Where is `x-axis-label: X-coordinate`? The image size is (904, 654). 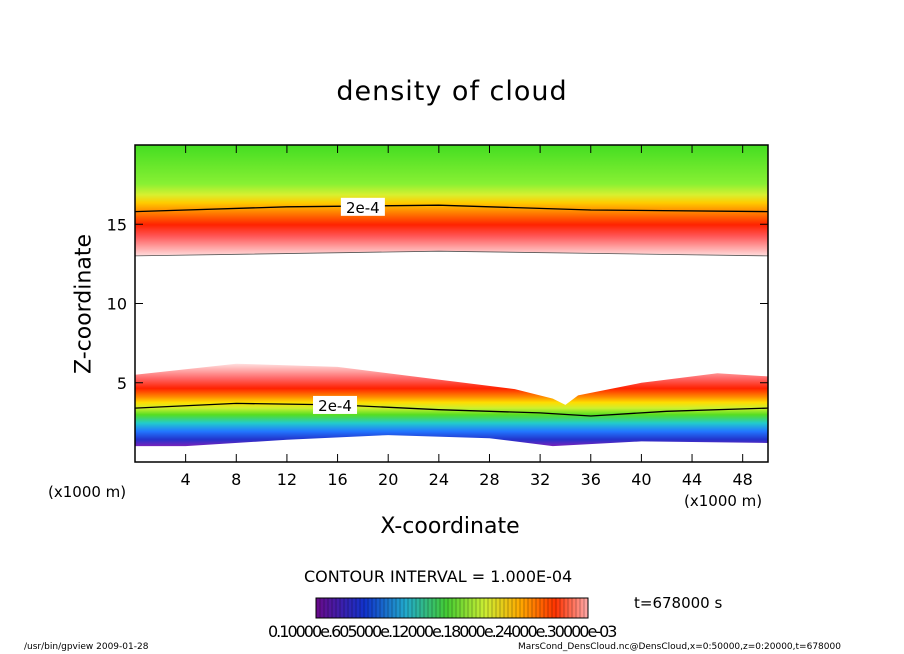
x-axis-label: X-coordinate is located at coordinates (450, 526).